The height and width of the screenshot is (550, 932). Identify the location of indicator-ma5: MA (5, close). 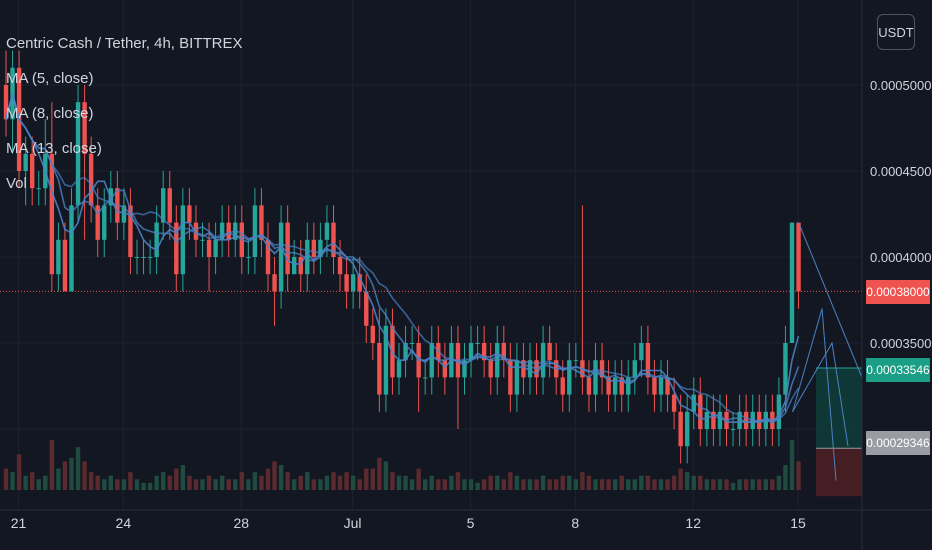
(50, 78).